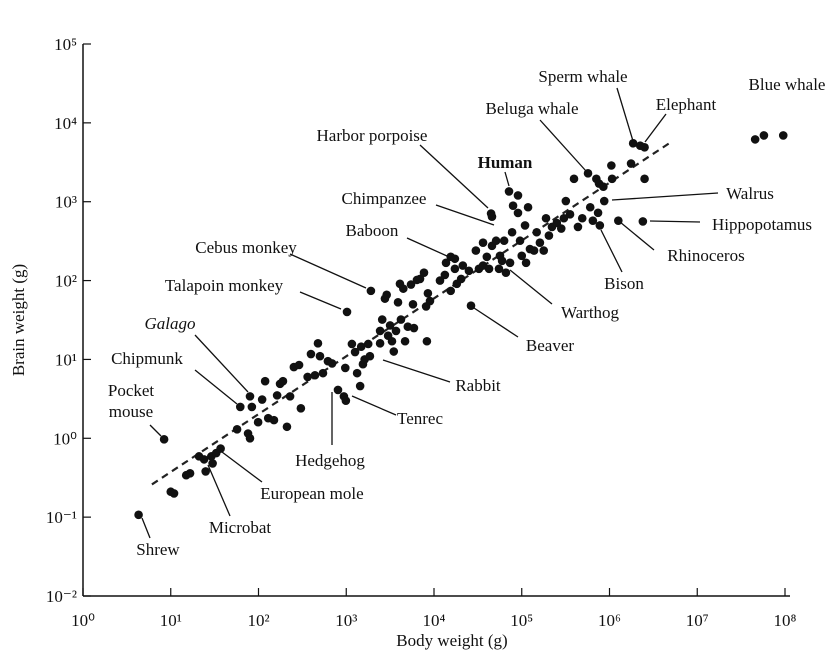 This screenshot has width=840, height=651. I want to click on annotation: Beaver, so click(550, 345).